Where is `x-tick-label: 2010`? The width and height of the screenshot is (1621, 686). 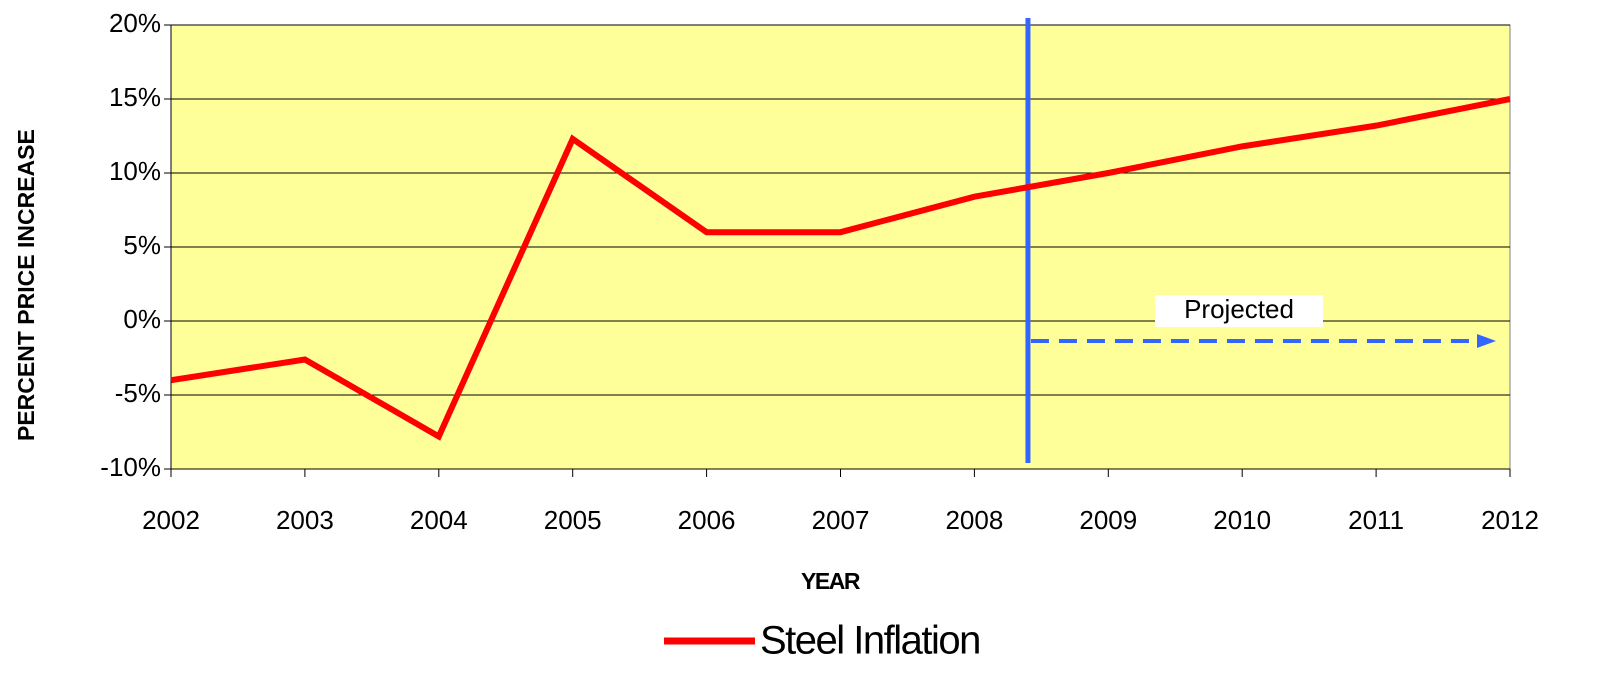
x-tick-label: 2010 is located at coordinates (1242, 520).